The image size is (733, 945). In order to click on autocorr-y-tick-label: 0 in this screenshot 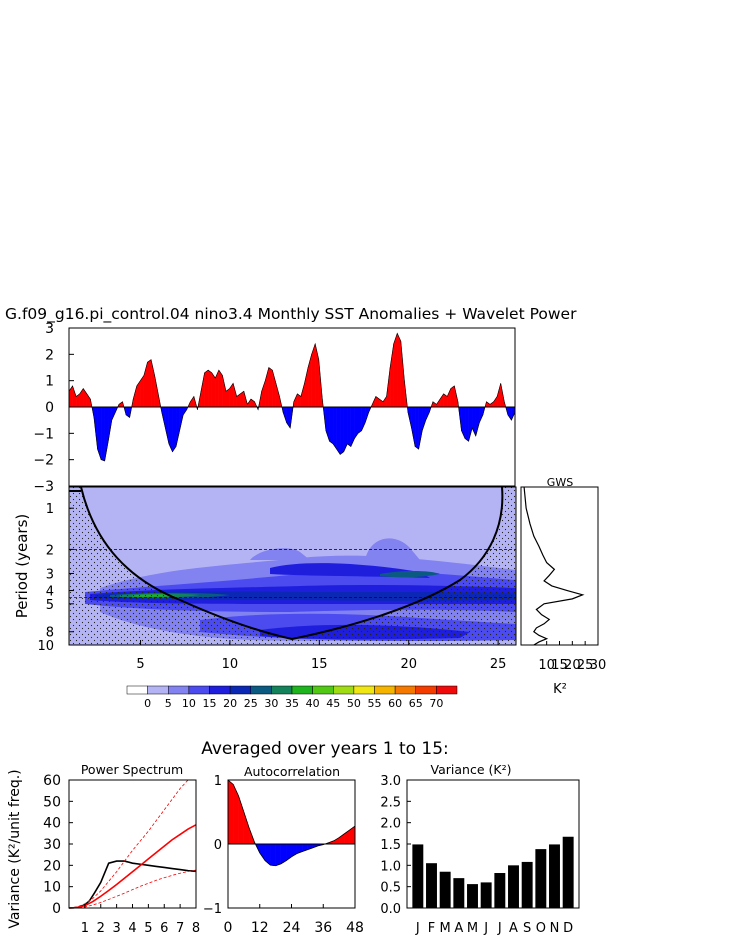, I will do `click(218, 845)`.